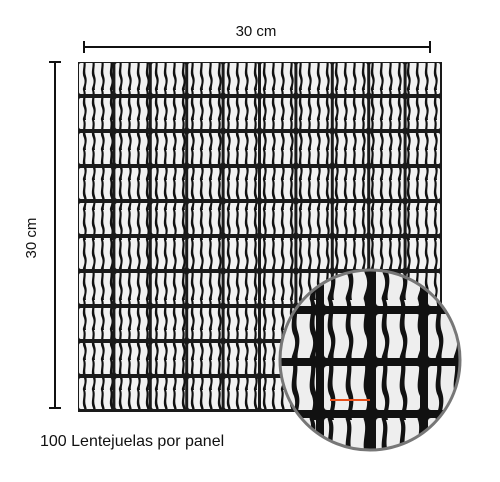 This screenshot has height=482, width=500. Describe the element at coordinates (256, 31) in the screenshot. I see `width-label: 30 cm` at that location.